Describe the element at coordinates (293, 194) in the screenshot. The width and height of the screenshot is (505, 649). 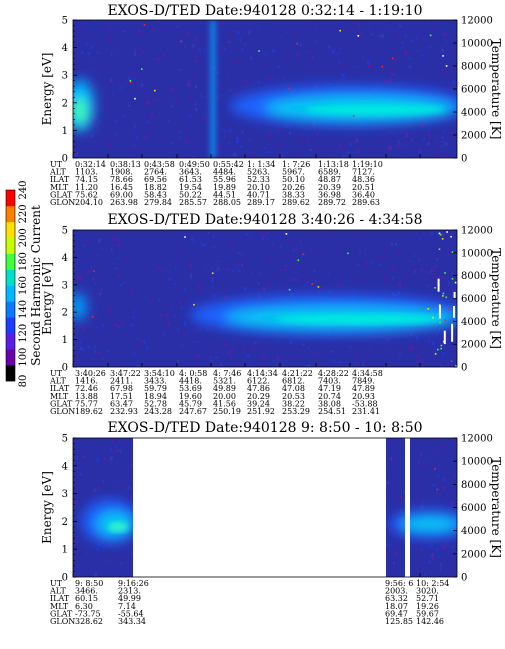
I see `table-cell: 38.33` at that location.